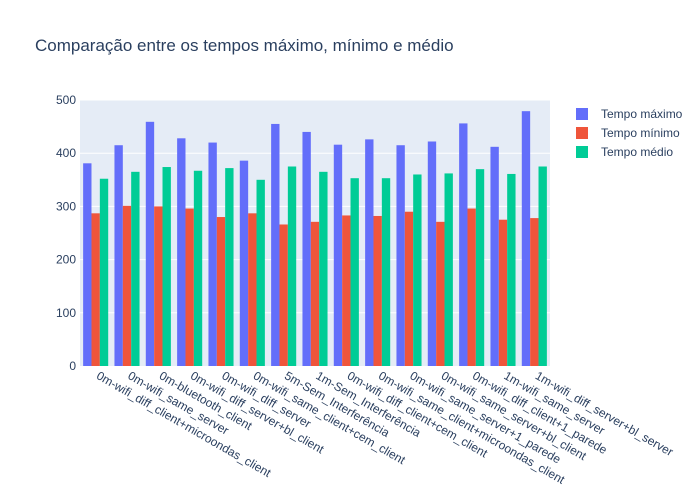 This screenshot has height=500, width=700. I want to click on legend-label: Tempo mínimo, so click(640, 133).